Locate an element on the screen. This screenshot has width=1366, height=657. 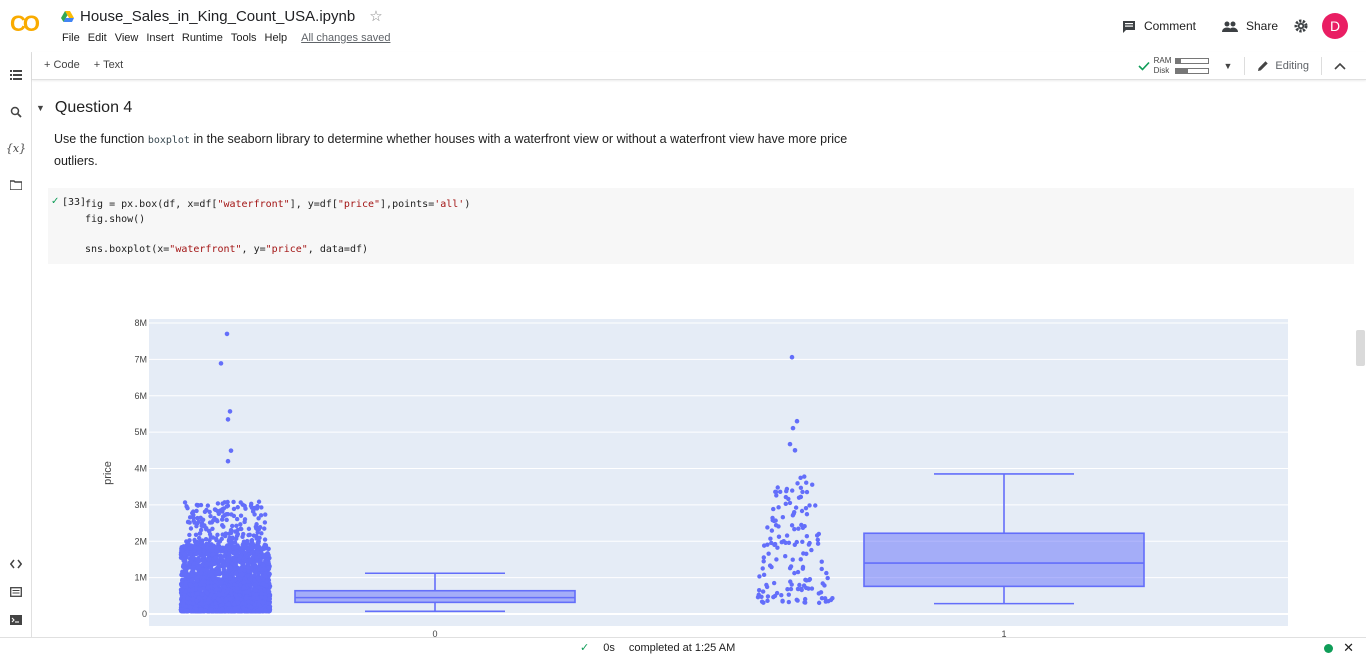
execution-count: [33] is located at coordinates (74, 202).